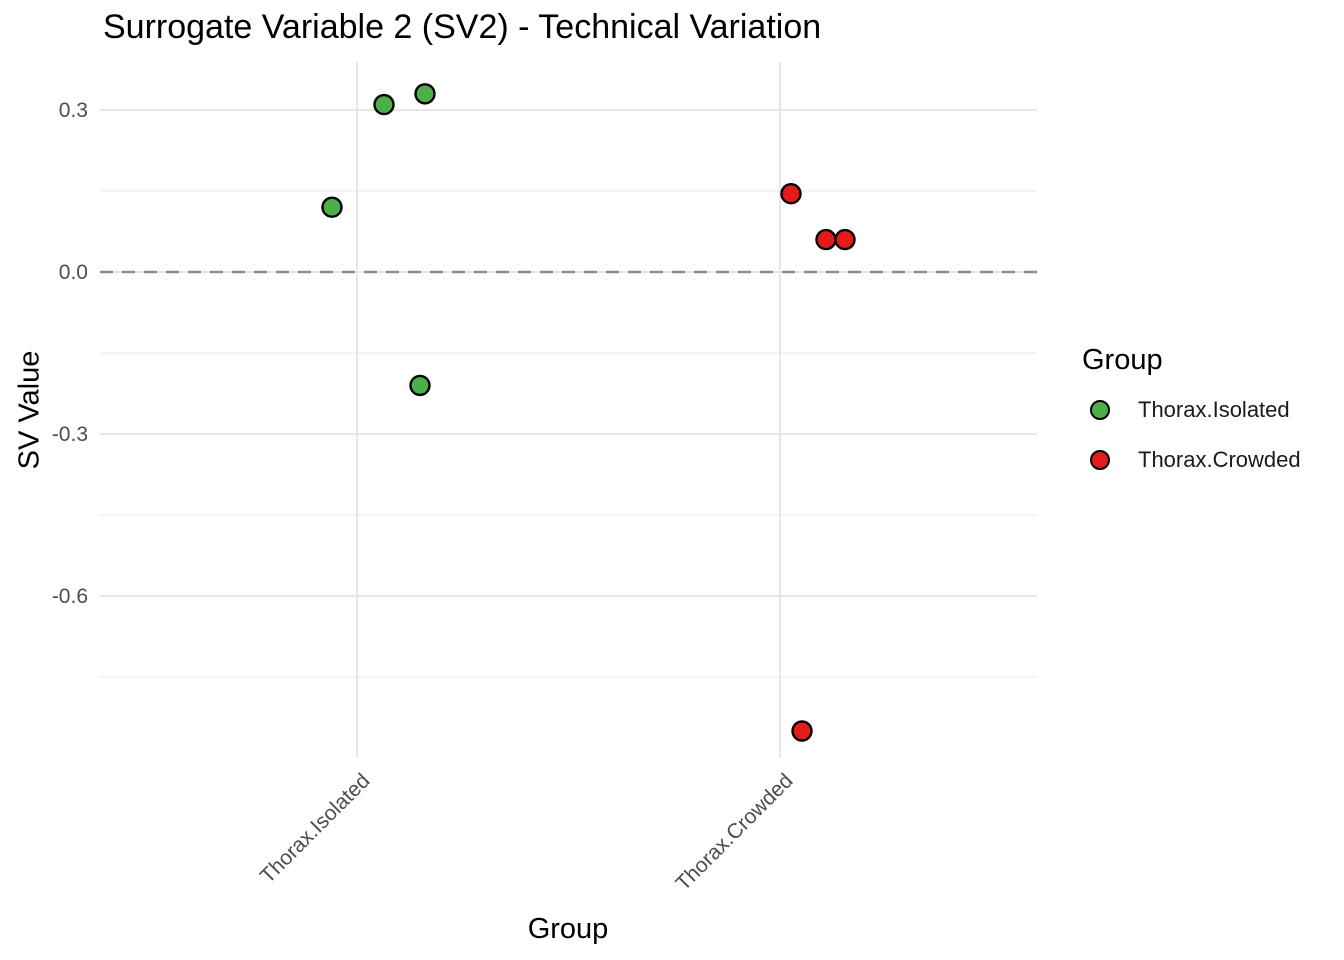 Image resolution: width=1344 pixels, height=960 pixels. I want to click on legend-item-thorax-crowded: Thorax.Crowded, so click(1195, 460).